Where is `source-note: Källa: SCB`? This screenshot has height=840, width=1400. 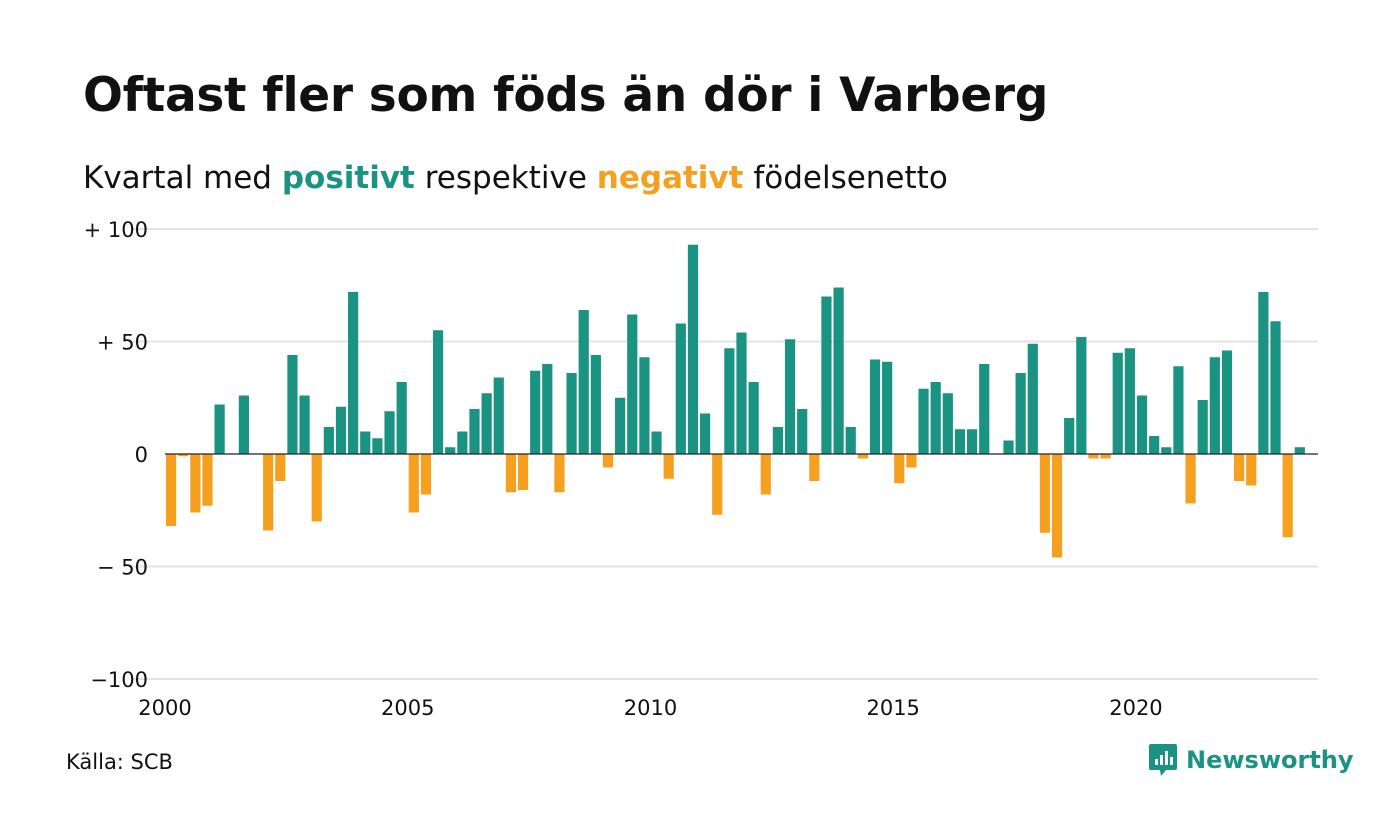
source-note: Källa: SCB is located at coordinates (119, 762).